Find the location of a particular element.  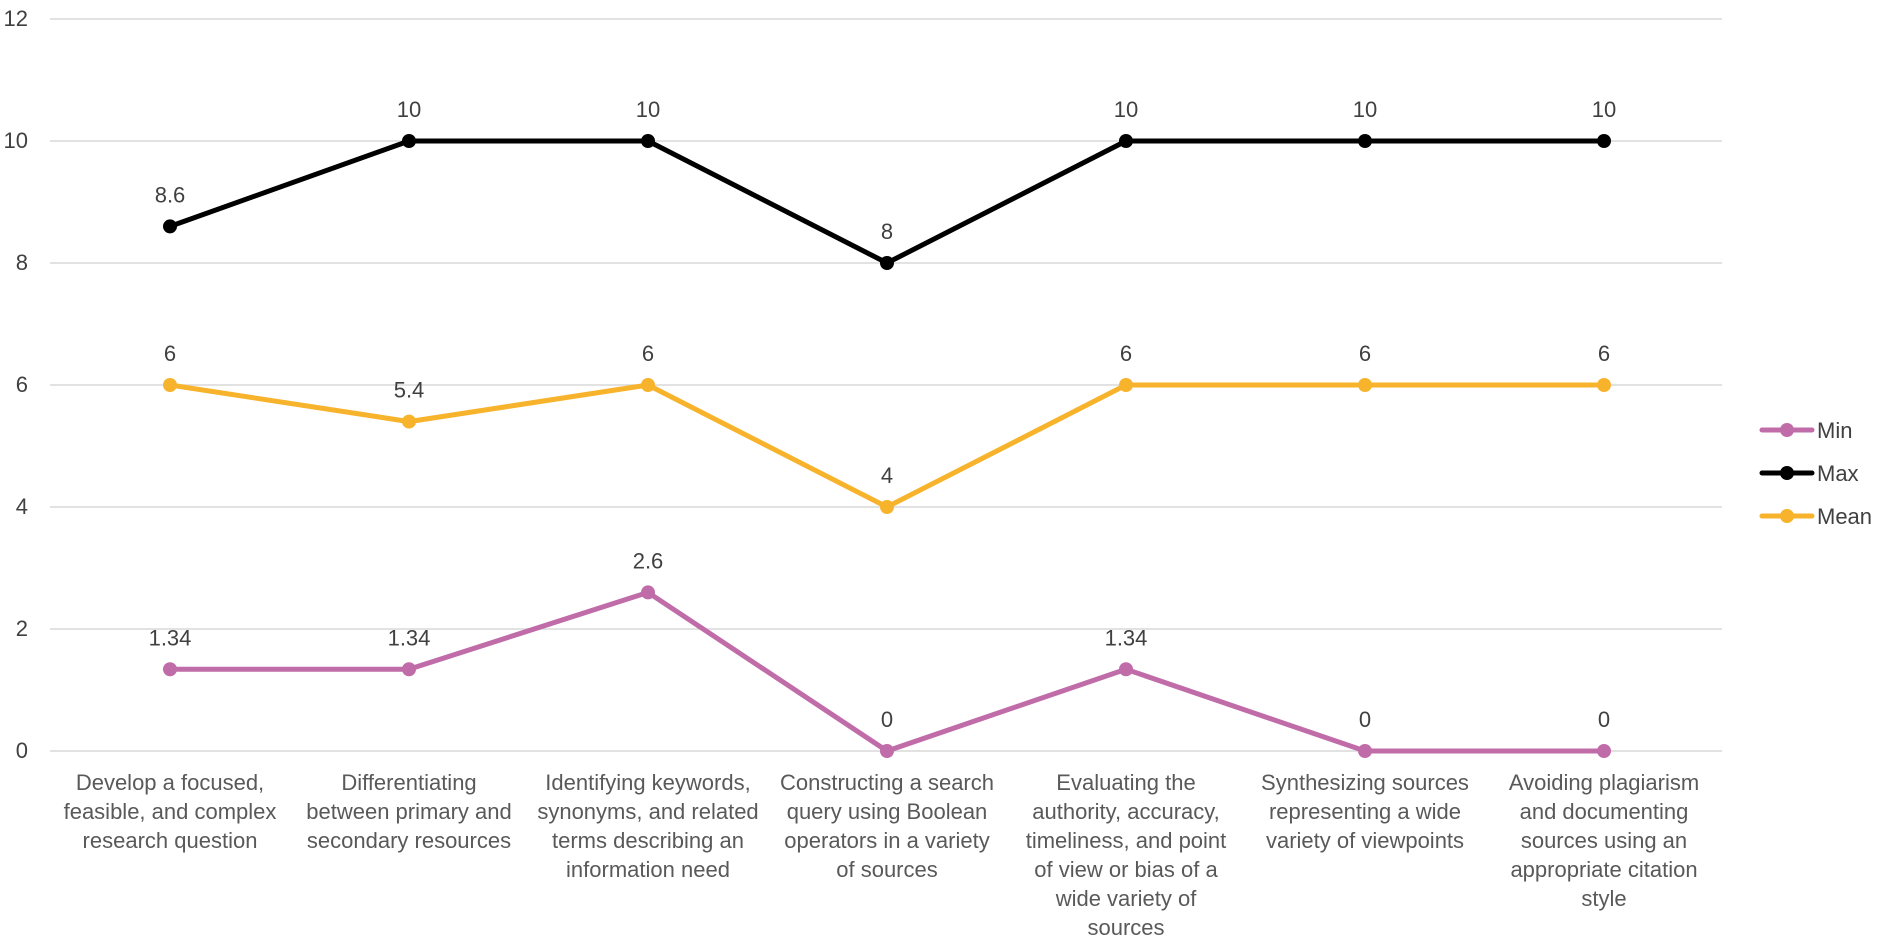

y-tick-label: 0 is located at coordinates (22, 750).